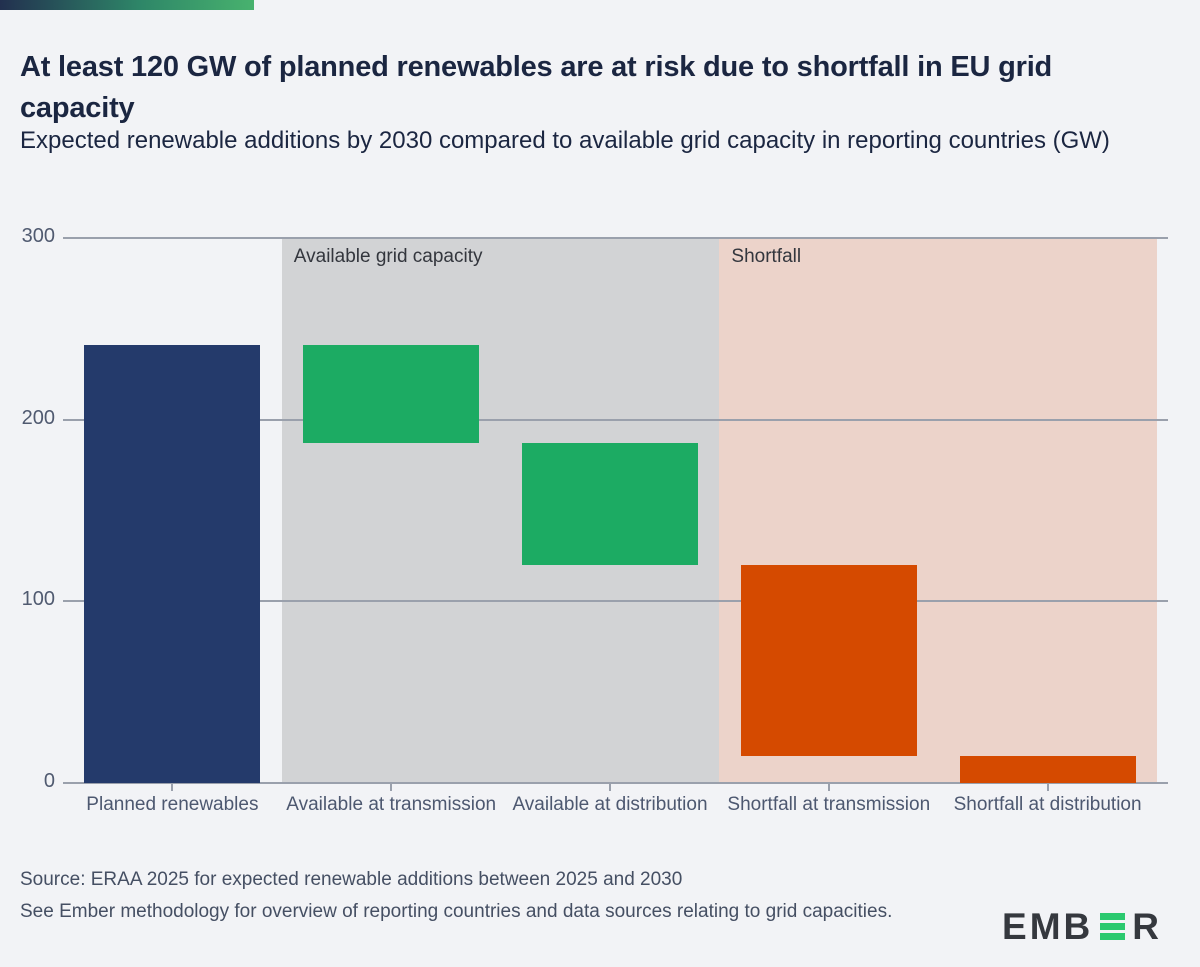 The height and width of the screenshot is (967, 1200). I want to click on x-category-label: Available at transmission, so click(391, 804).